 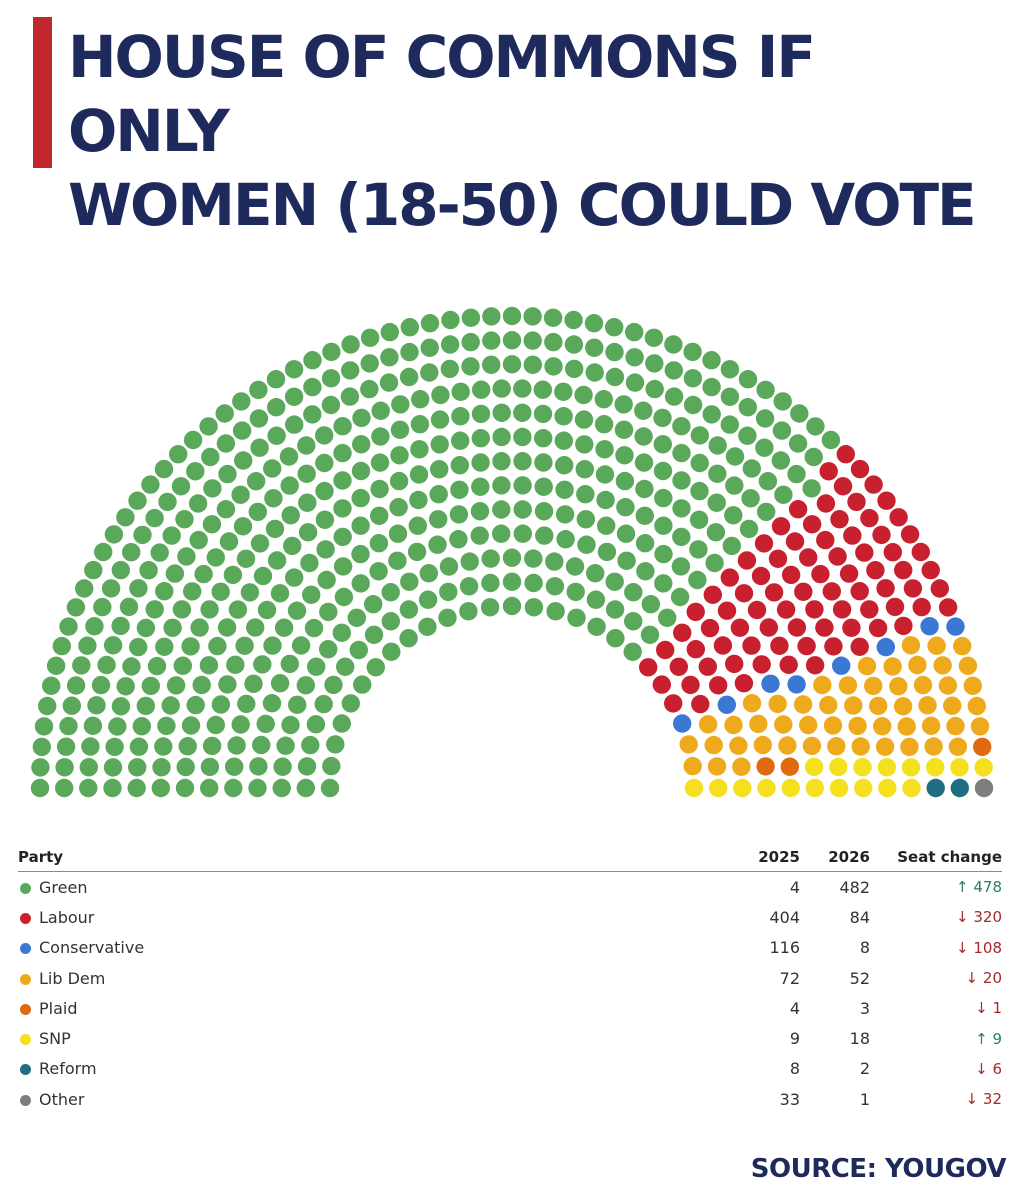 What do you see at coordinates (62, 1099) in the screenshot?
I see `party-name: Other` at bounding box center [62, 1099].